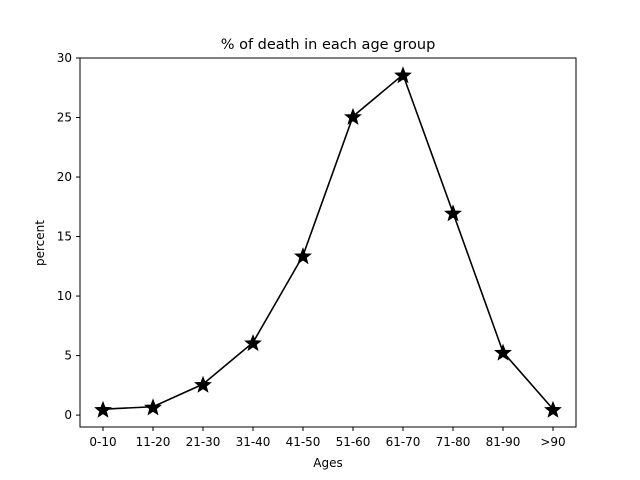 The image size is (640, 480). Describe the element at coordinates (253, 442) in the screenshot. I see `x-tick-label: 31-40` at that location.